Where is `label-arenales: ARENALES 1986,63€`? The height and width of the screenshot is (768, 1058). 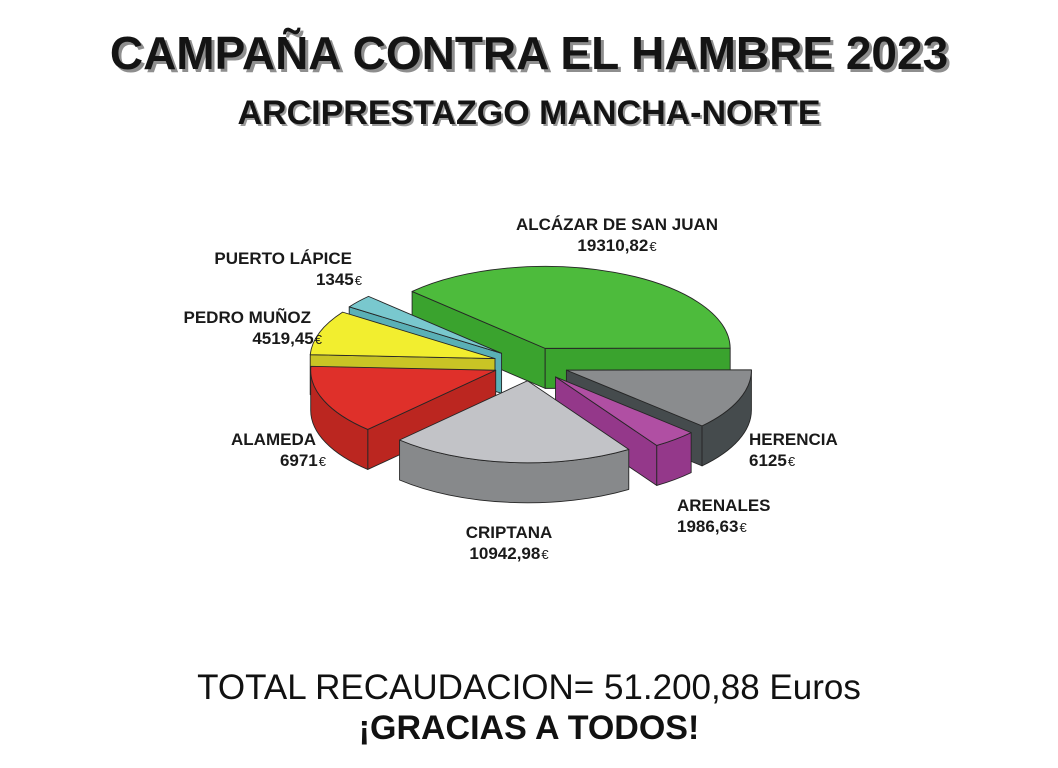
label-arenales: ARENALES 1986,63€ is located at coordinates (742, 516).